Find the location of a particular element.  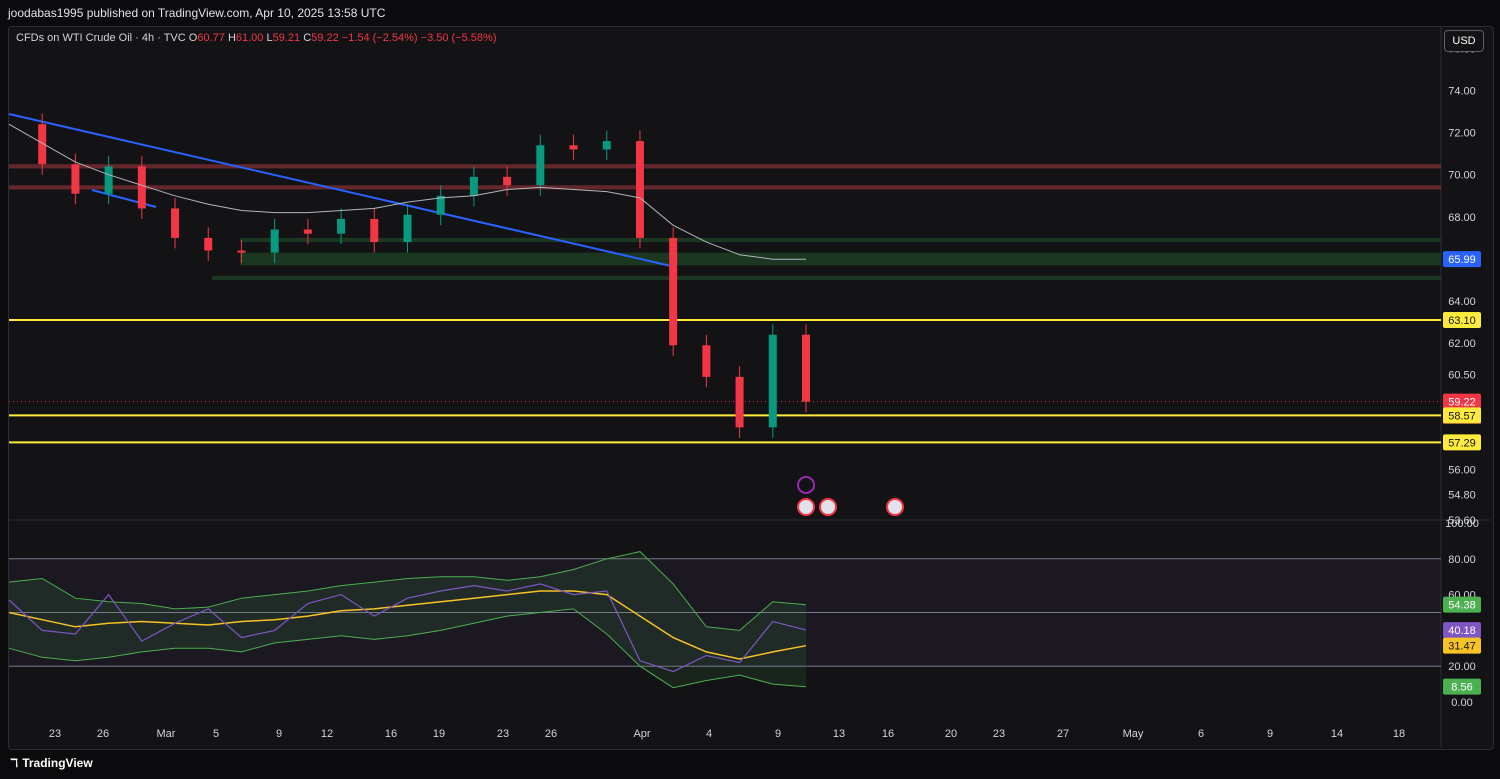

time-axis-label: 26 is located at coordinates (551, 734).